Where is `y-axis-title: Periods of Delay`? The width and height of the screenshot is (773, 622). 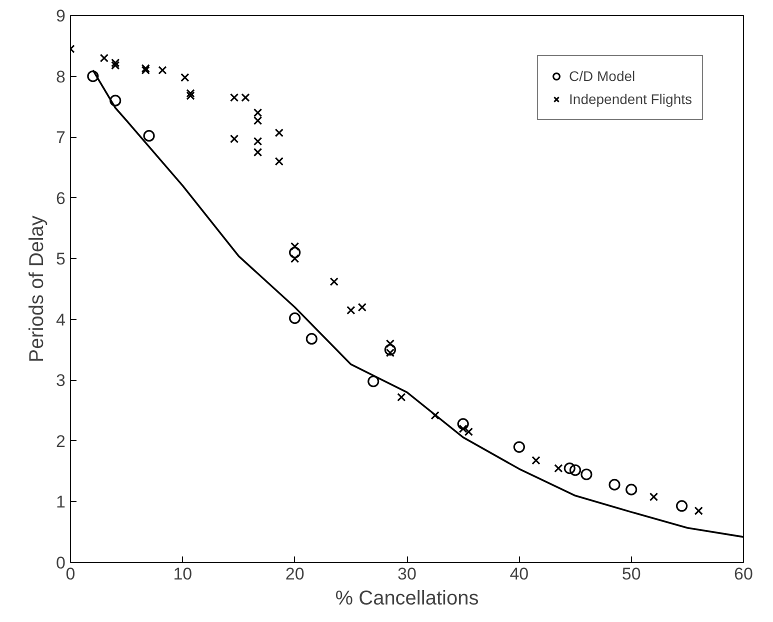 y-axis-title: Periods of Delay is located at coordinates (37, 289).